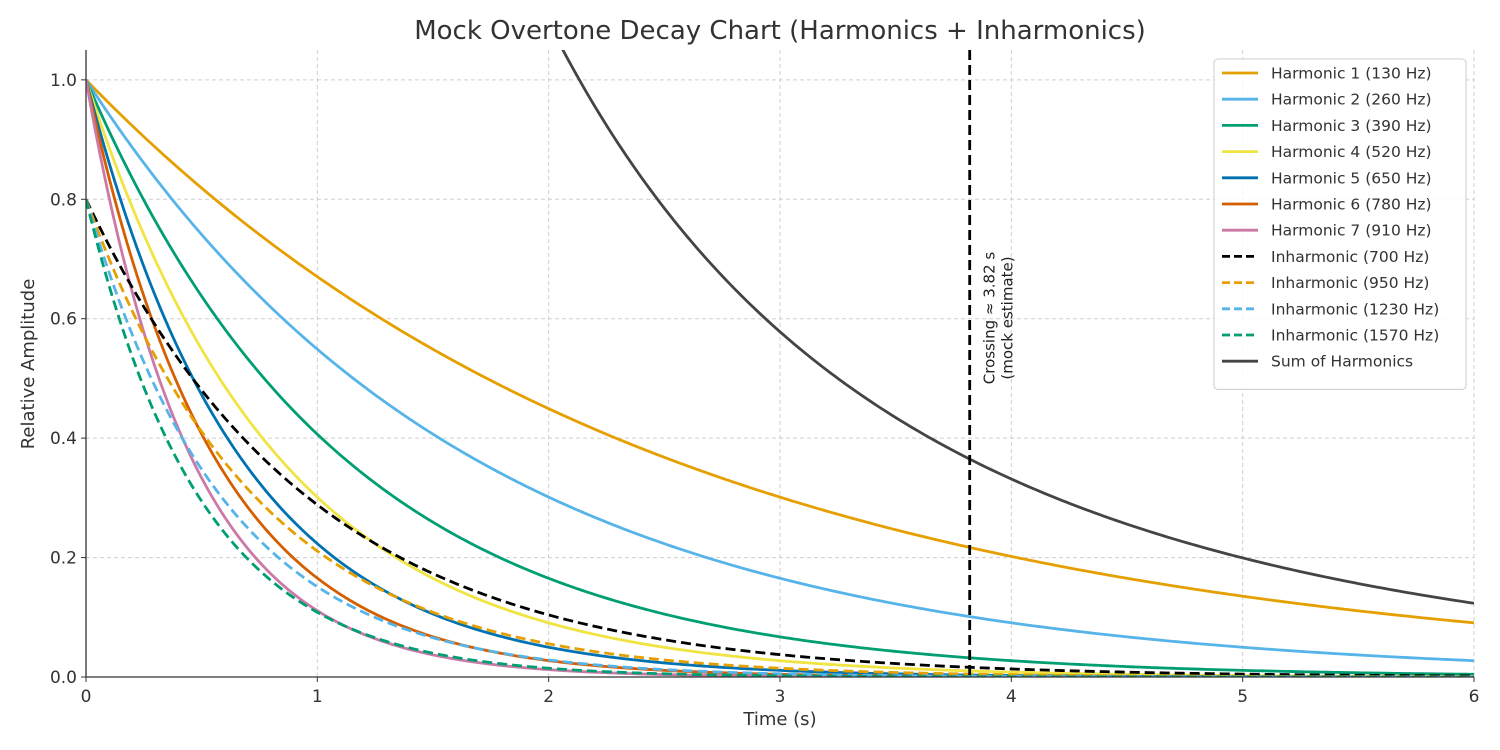 Image resolution: width=1500 pixels, height=750 pixels. I want to click on legend-label: Harmonic 3 (390 Hz), so click(1351, 126).